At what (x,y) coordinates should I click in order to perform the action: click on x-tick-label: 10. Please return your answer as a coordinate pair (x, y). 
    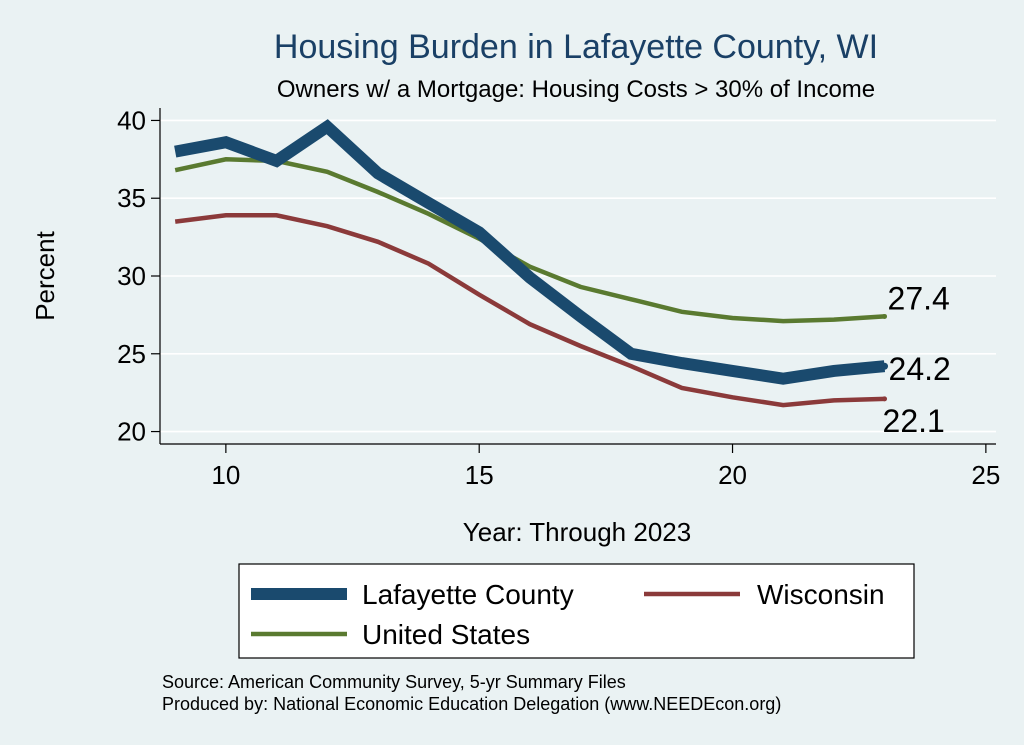
    Looking at the image, I should click on (225, 475).